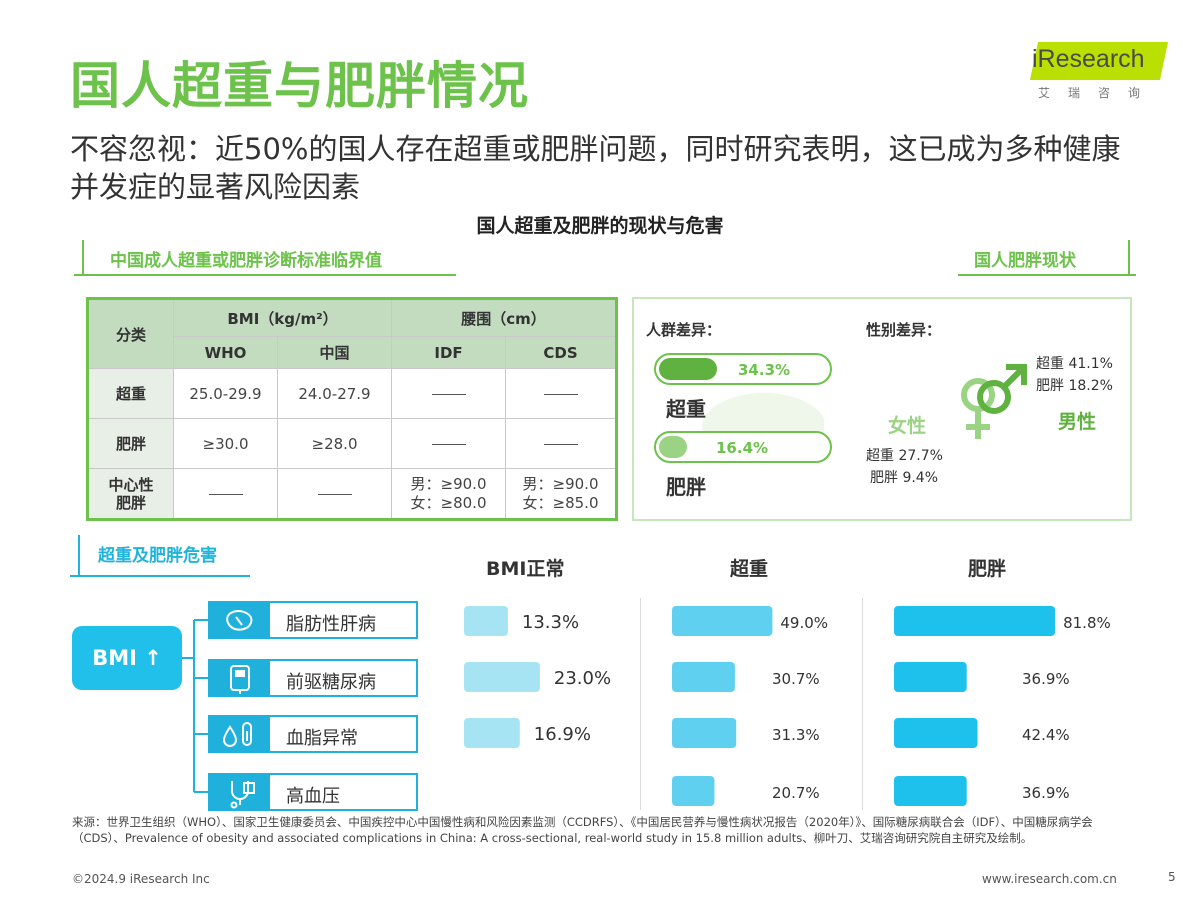 This screenshot has width=1200, height=900. Describe the element at coordinates (334, 494) in the screenshot. I see `cell-china-empty` at that location.